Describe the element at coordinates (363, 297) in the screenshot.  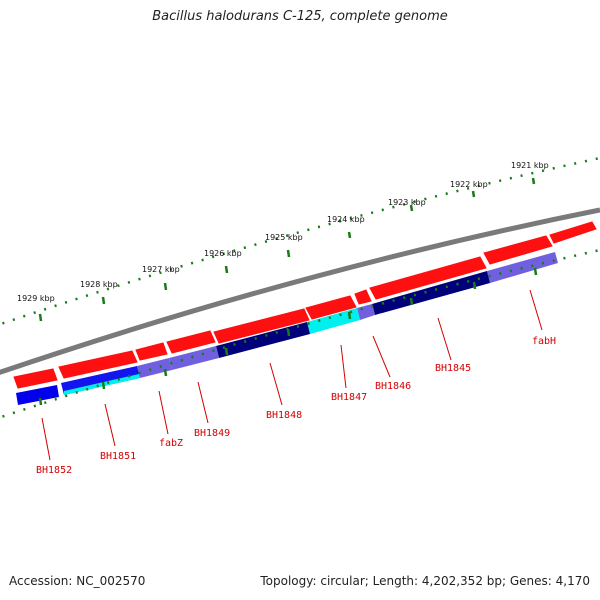
I see `gene-arrow-BH1847` at that location.